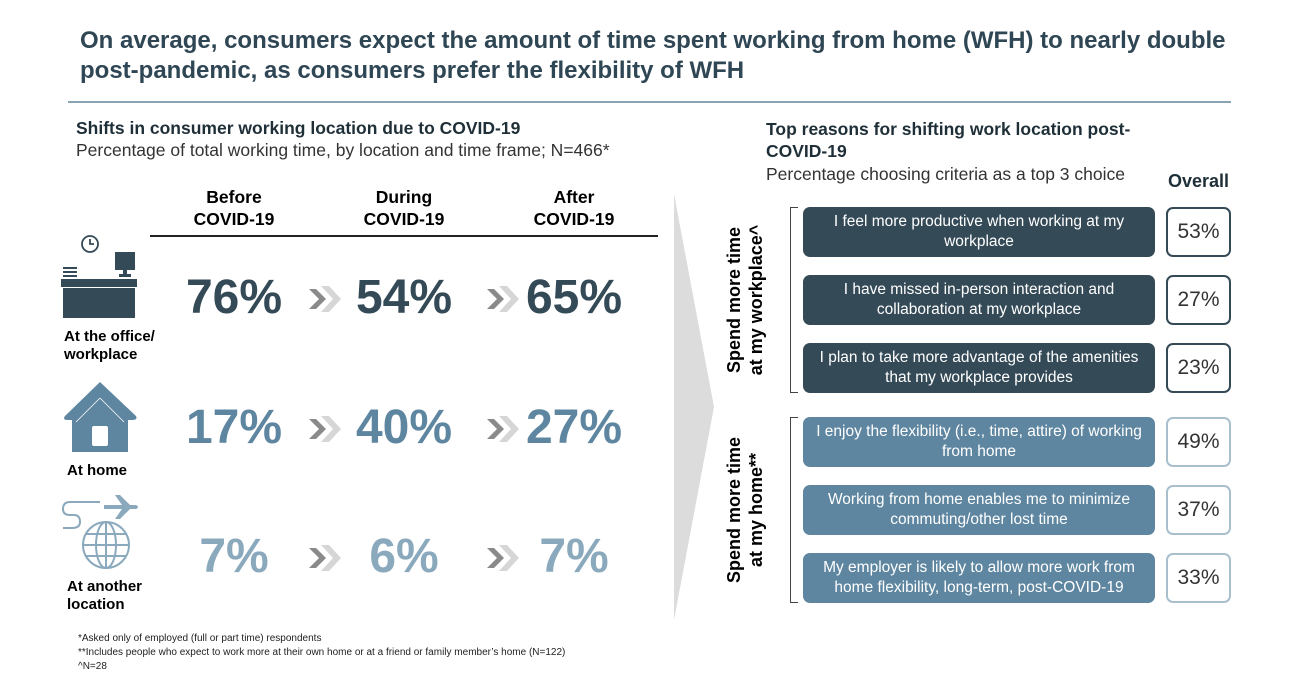 This screenshot has height=692, width=1300. I want to click on column-header-line: During, so click(404, 197).